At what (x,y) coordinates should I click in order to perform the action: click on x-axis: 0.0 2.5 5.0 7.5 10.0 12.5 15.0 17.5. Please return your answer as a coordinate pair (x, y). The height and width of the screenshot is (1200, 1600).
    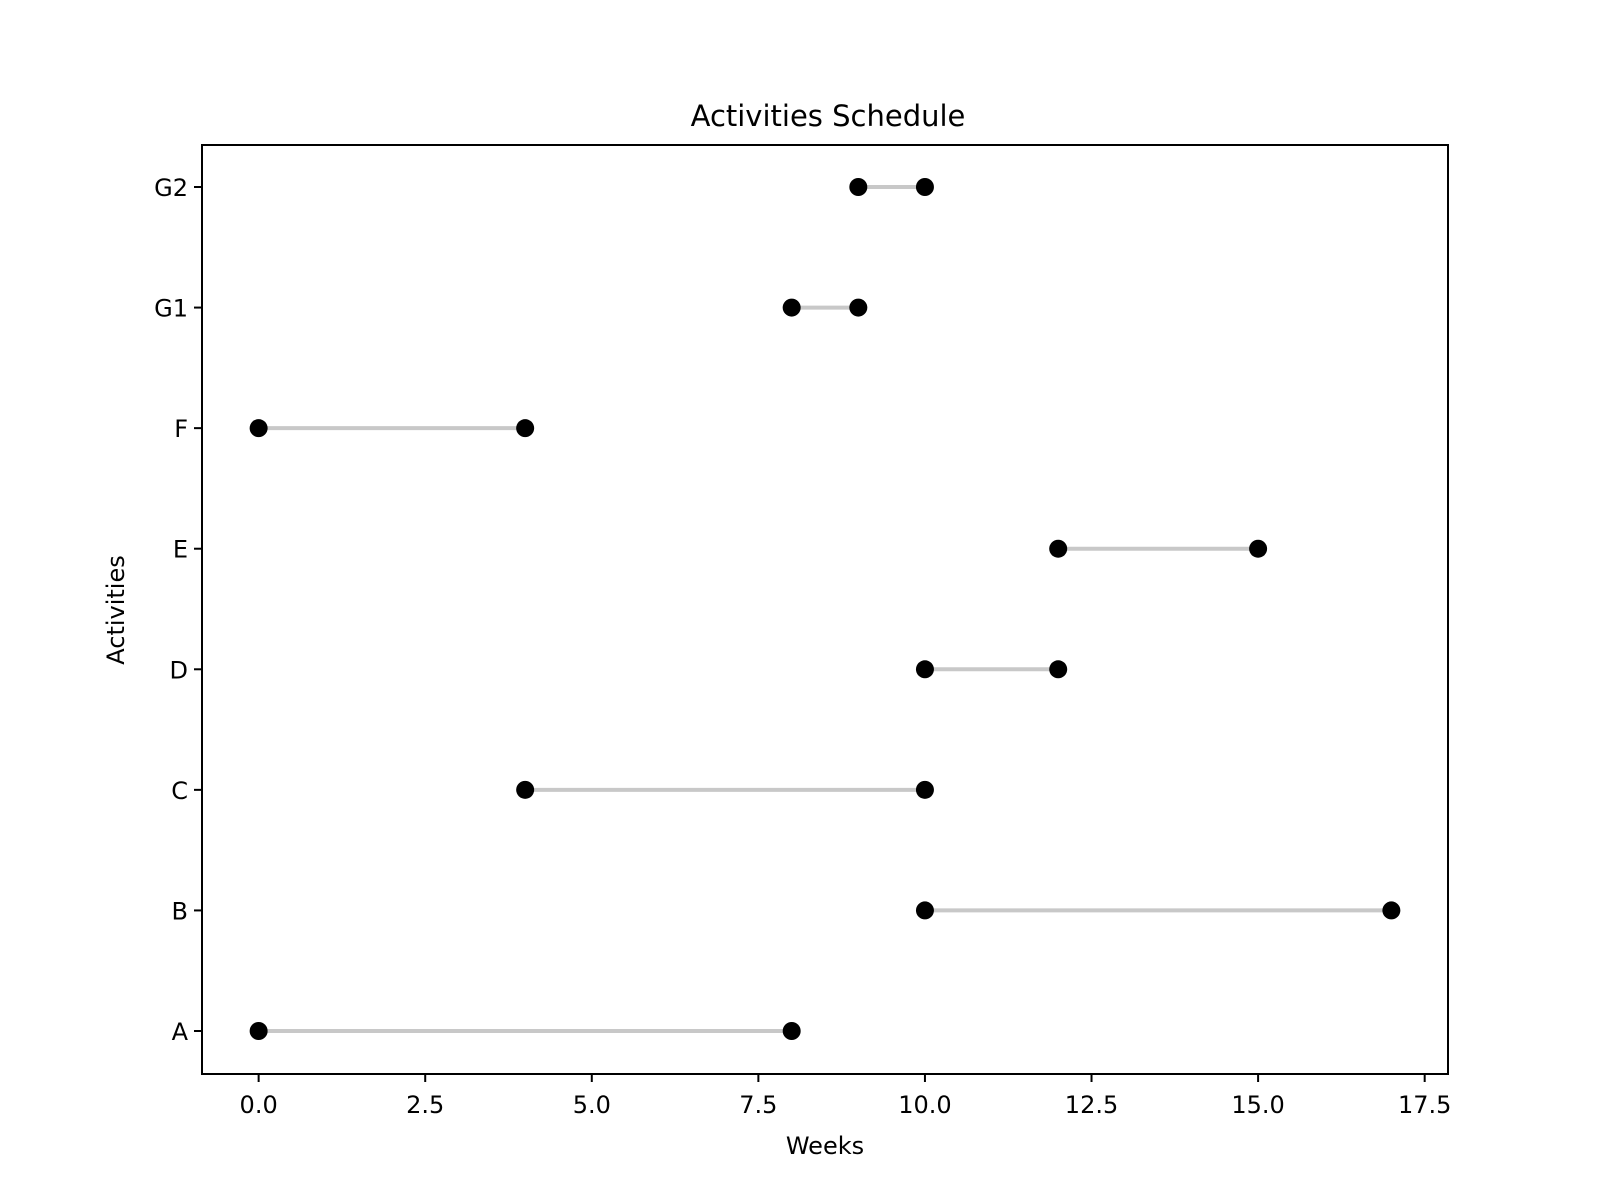
    Looking at the image, I should click on (845, 1096).